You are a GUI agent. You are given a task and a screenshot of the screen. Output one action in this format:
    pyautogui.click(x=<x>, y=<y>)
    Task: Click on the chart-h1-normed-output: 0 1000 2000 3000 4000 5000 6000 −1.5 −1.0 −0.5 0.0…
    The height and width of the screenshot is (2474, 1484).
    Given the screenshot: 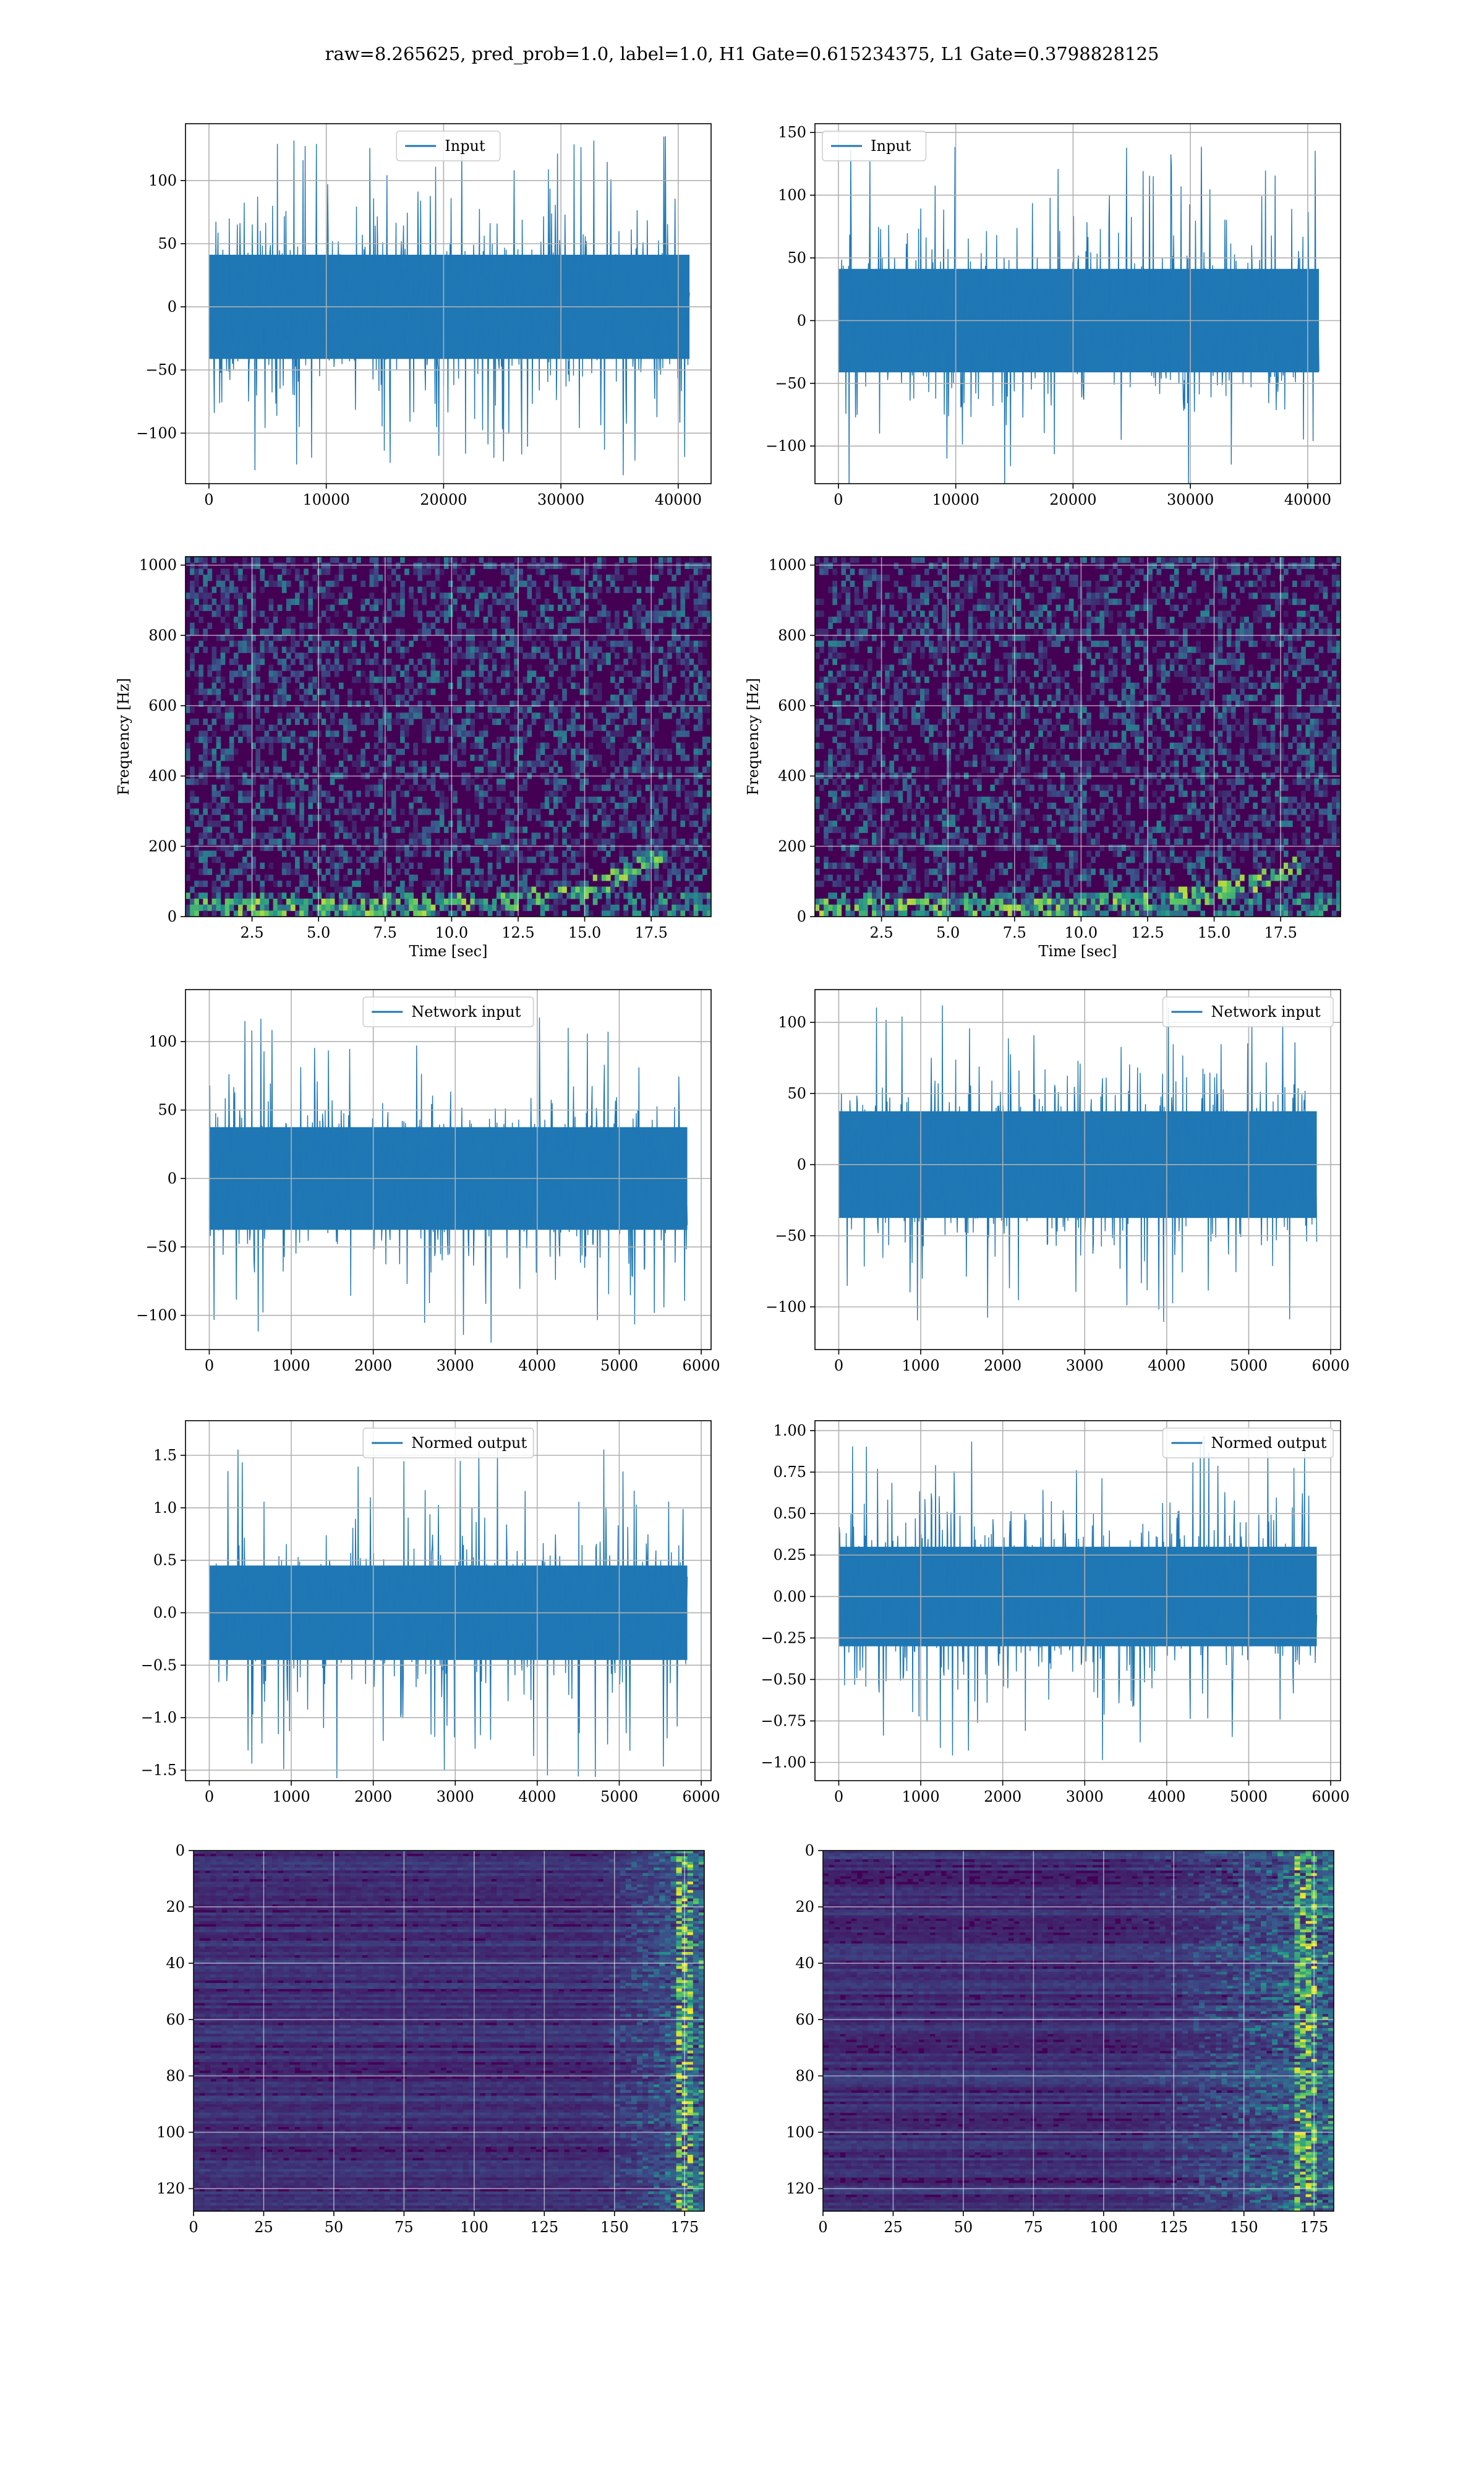 What is the action you would take?
    pyautogui.click(x=430, y=1612)
    